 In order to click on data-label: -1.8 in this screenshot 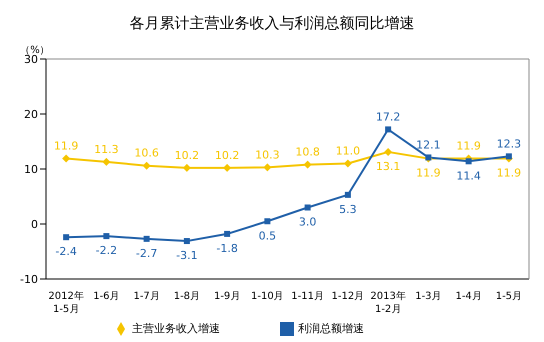, I will do `click(227, 248)`.